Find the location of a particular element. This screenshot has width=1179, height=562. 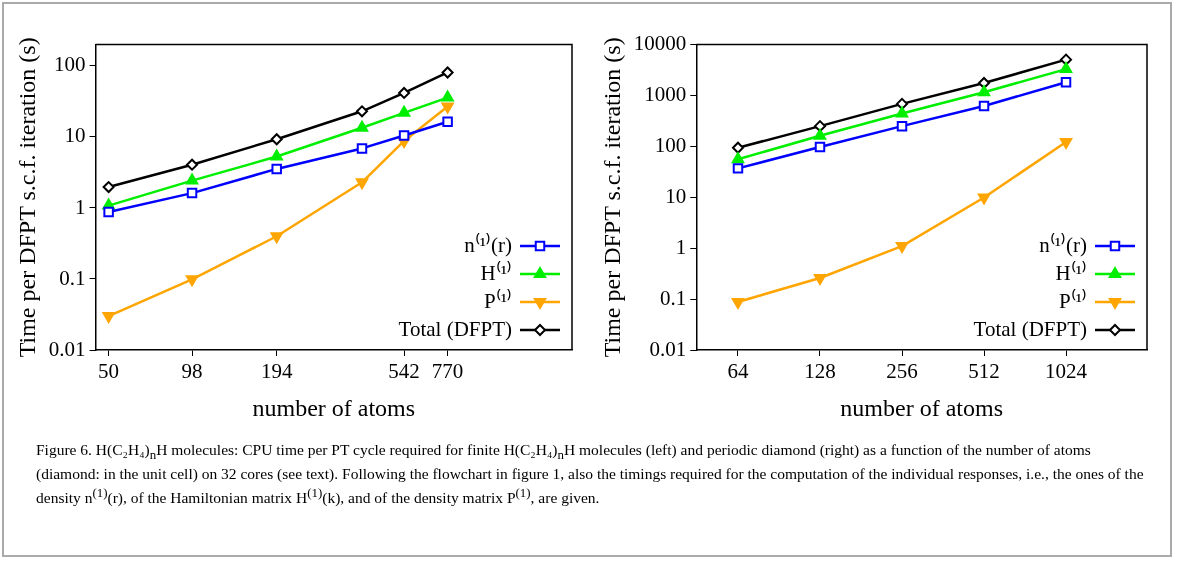

y-tick-label: 10000 is located at coordinates (660, 43).